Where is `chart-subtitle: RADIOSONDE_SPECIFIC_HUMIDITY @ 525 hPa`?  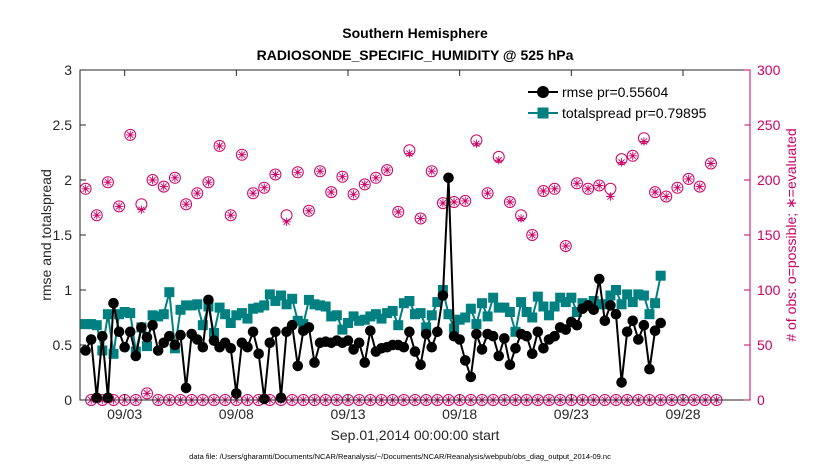 chart-subtitle: RADIOSONDE_SPECIFIC_HUMIDITY @ 525 hPa is located at coordinates (415, 55).